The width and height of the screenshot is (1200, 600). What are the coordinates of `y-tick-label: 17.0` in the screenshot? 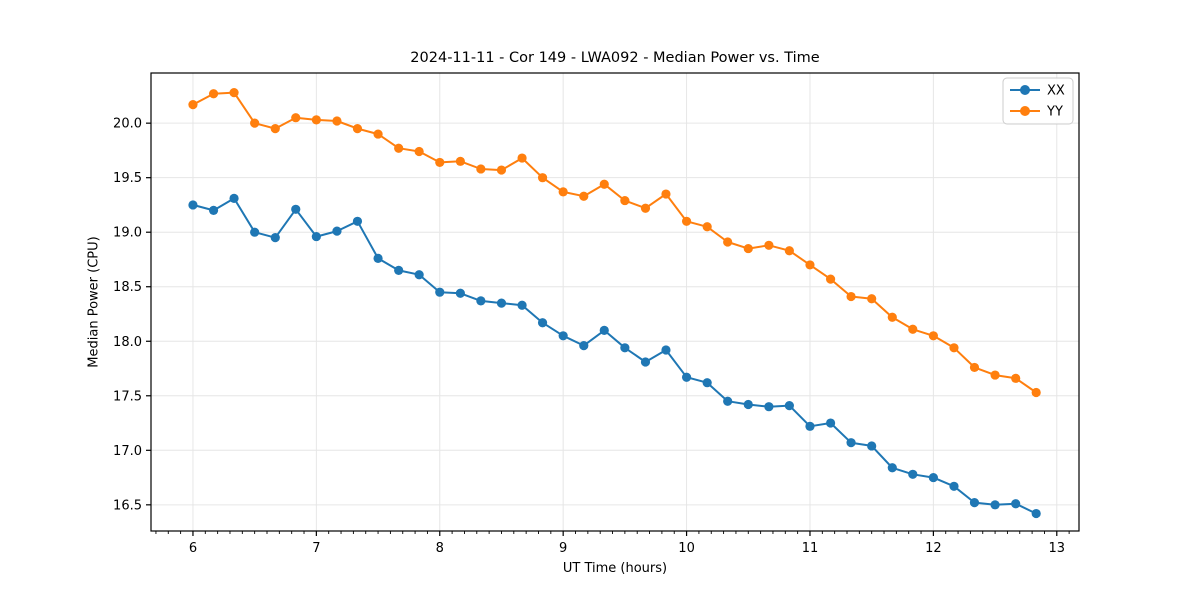 It's located at (127, 451).